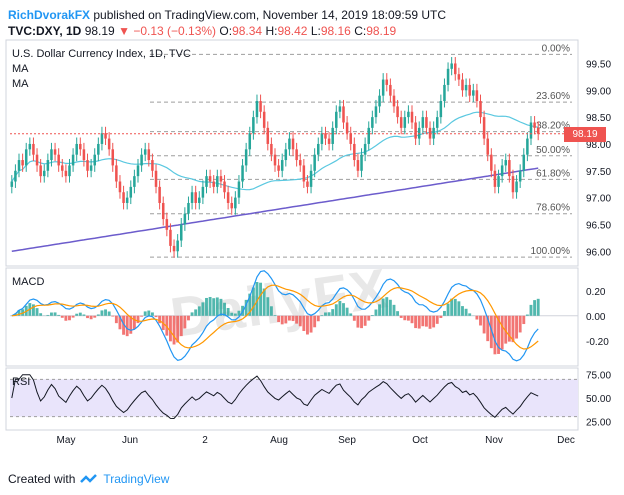 Image resolution: width=624 pixels, height=495 pixels. Describe the element at coordinates (553, 126) in the screenshot. I see `fib-label: 38.20%` at that location.